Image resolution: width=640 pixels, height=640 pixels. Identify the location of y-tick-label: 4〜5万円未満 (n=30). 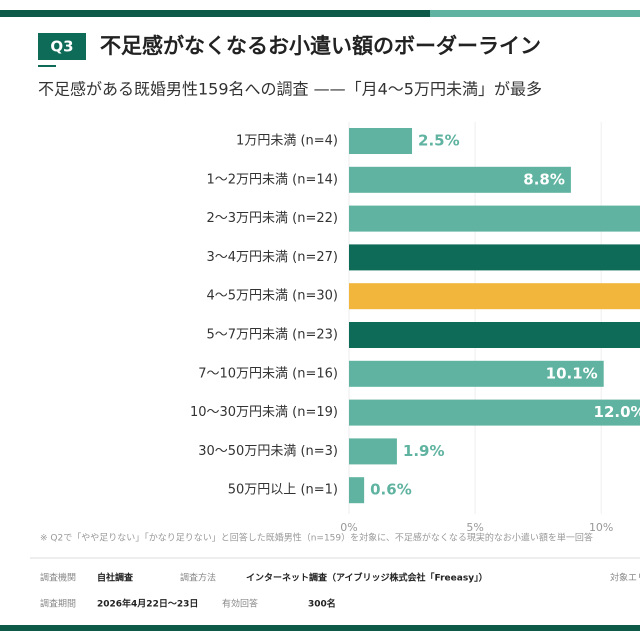
(273, 296).